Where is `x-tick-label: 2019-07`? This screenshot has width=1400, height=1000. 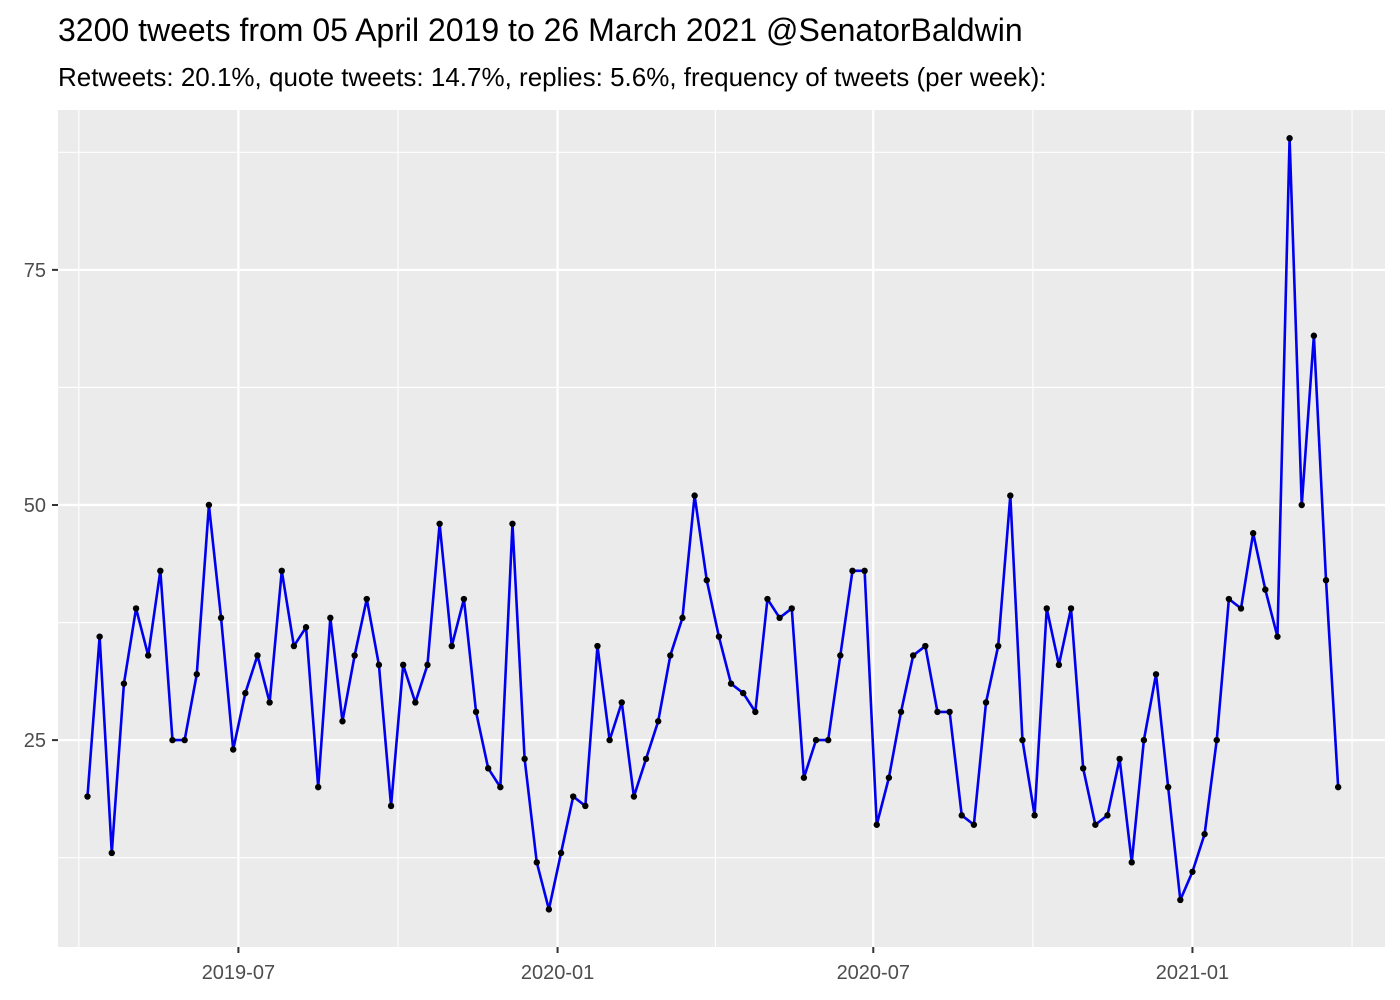
x-tick-label: 2019-07 is located at coordinates (238, 973).